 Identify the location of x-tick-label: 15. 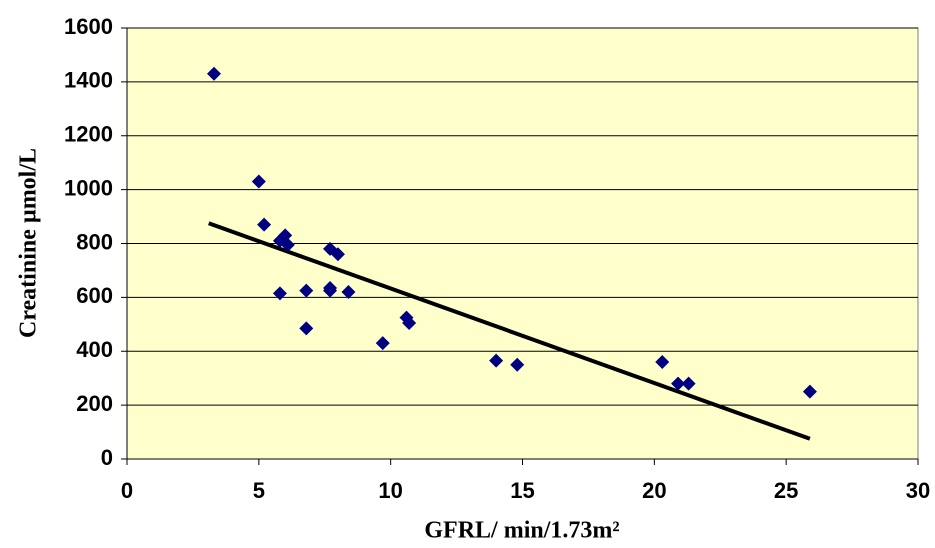
(522, 490).